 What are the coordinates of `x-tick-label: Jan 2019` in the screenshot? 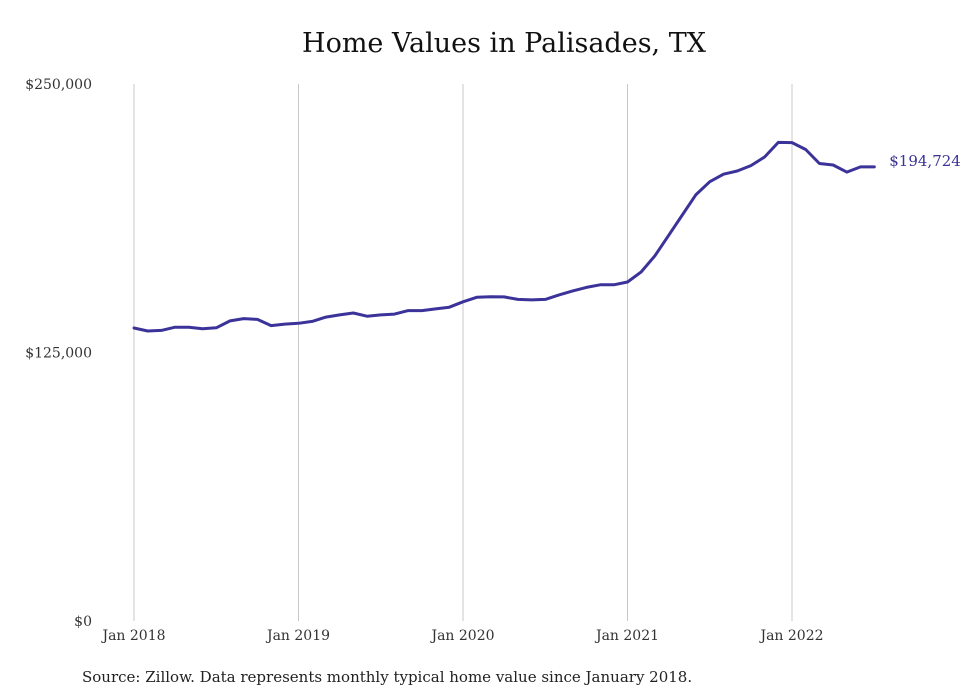 It's located at (297, 636).